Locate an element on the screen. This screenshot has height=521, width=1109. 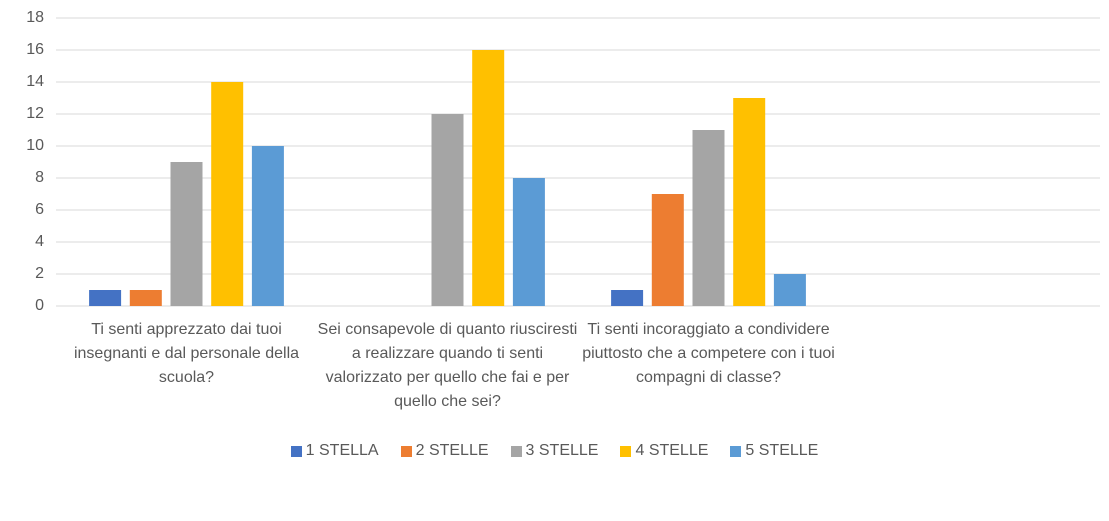
legend-item: 2 STELLE is located at coordinates (444, 451).